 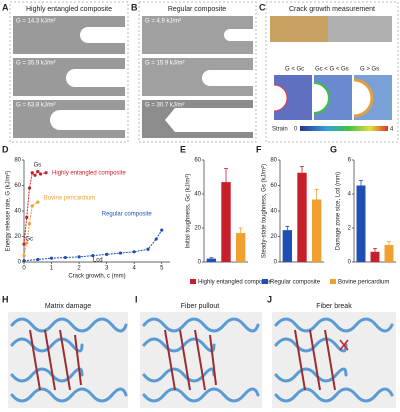 What do you see at coordinates (89, 173) in the screenshot?
I see `series-label: Highly entangled composite` at bounding box center [89, 173].